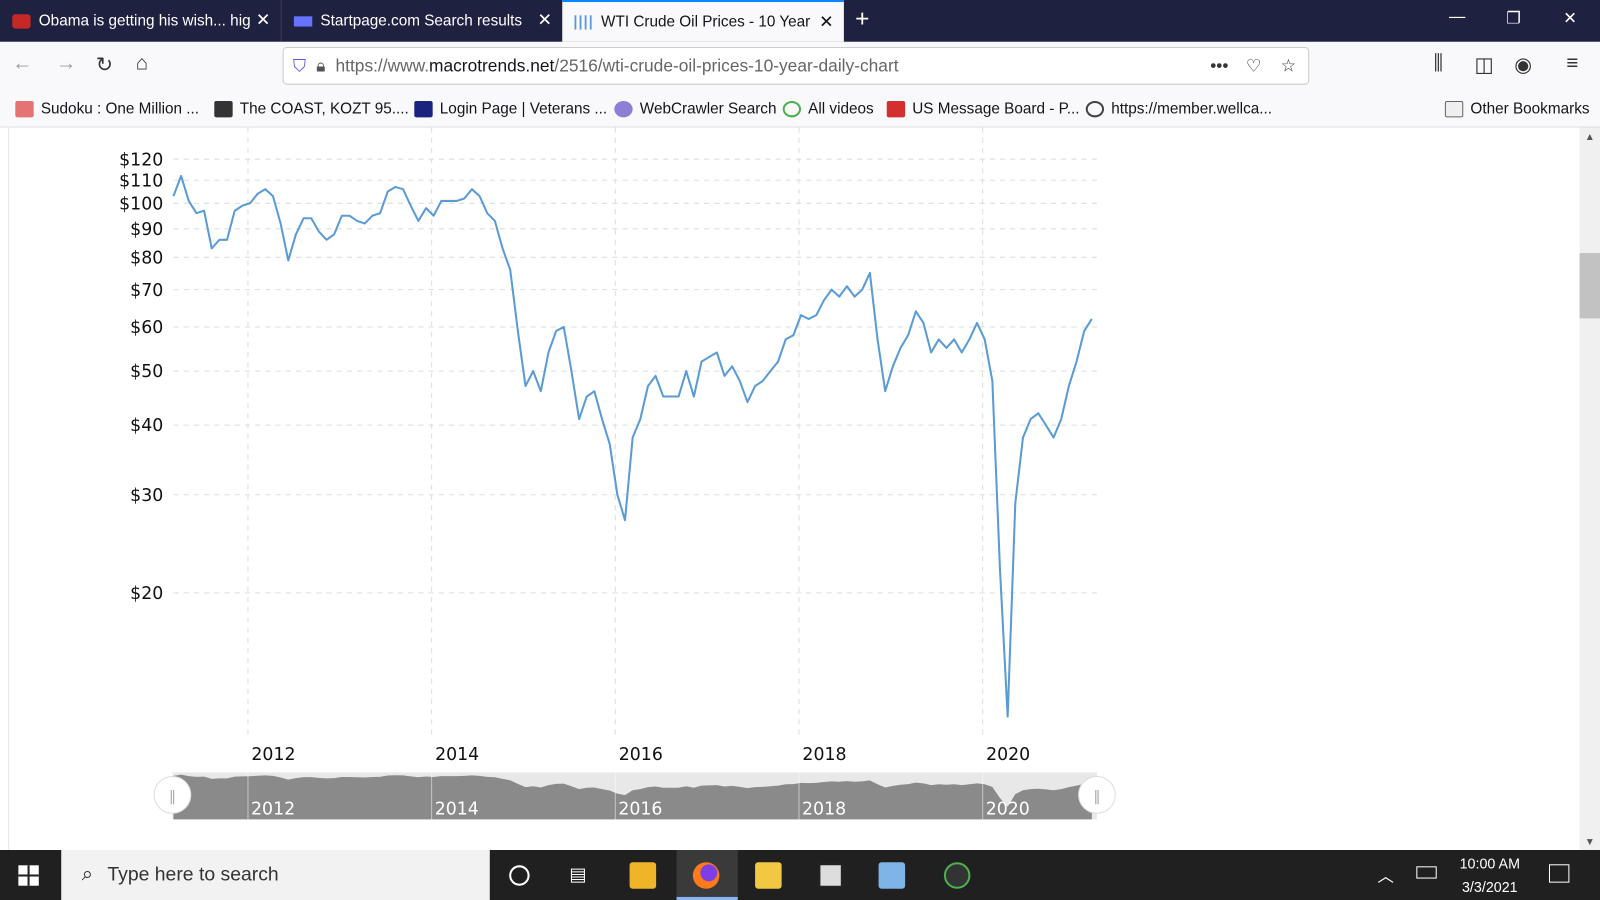  I want to click on cortana-icon, so click(519, 875).